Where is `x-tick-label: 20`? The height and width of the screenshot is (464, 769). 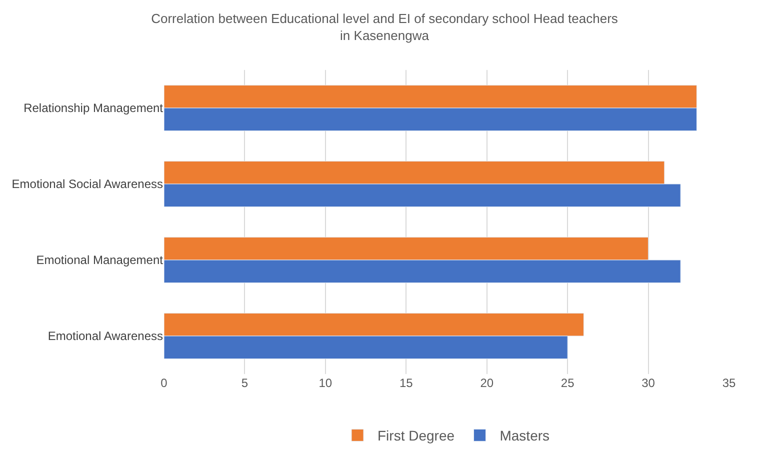
x-tick-label: 20 is located at coordinates (487, 383).